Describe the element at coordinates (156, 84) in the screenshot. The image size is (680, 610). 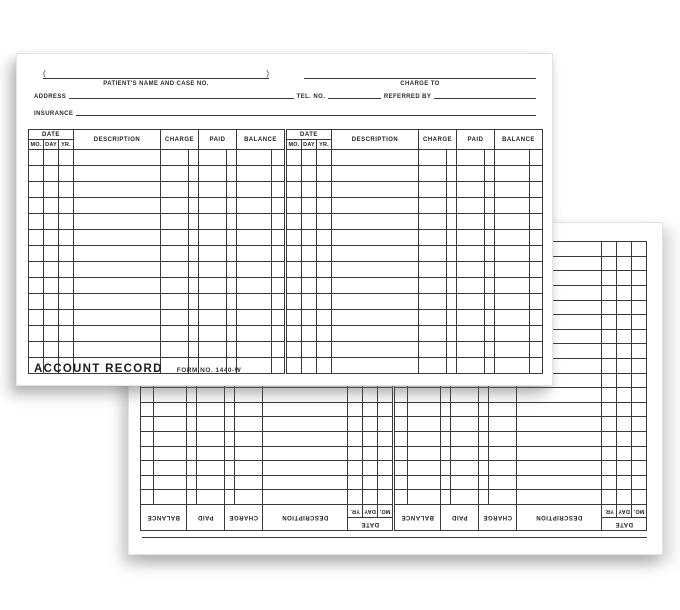
I see `patient-name-label: PATIENT'S NAME AND CASE NO.` at that location.